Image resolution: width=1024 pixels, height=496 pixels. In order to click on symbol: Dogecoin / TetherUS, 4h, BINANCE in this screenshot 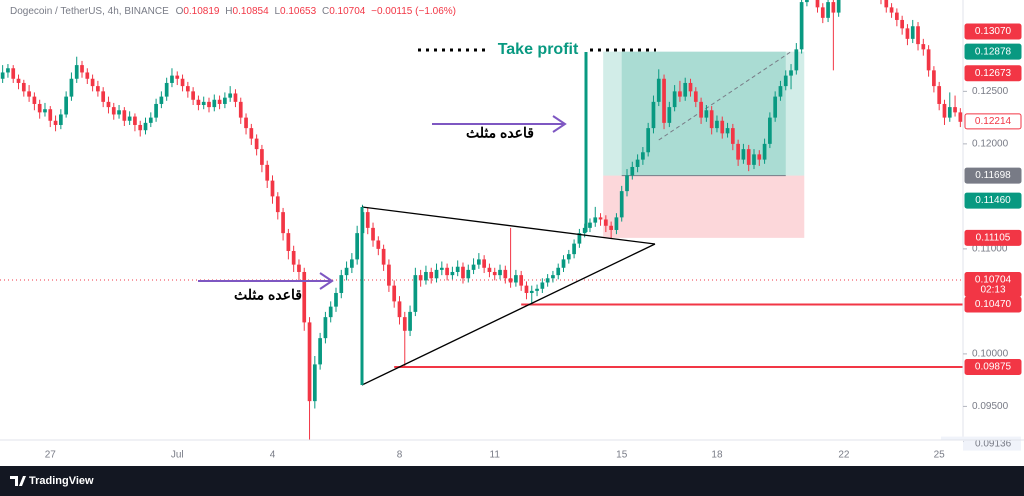, I will do `click(89, 11)`.